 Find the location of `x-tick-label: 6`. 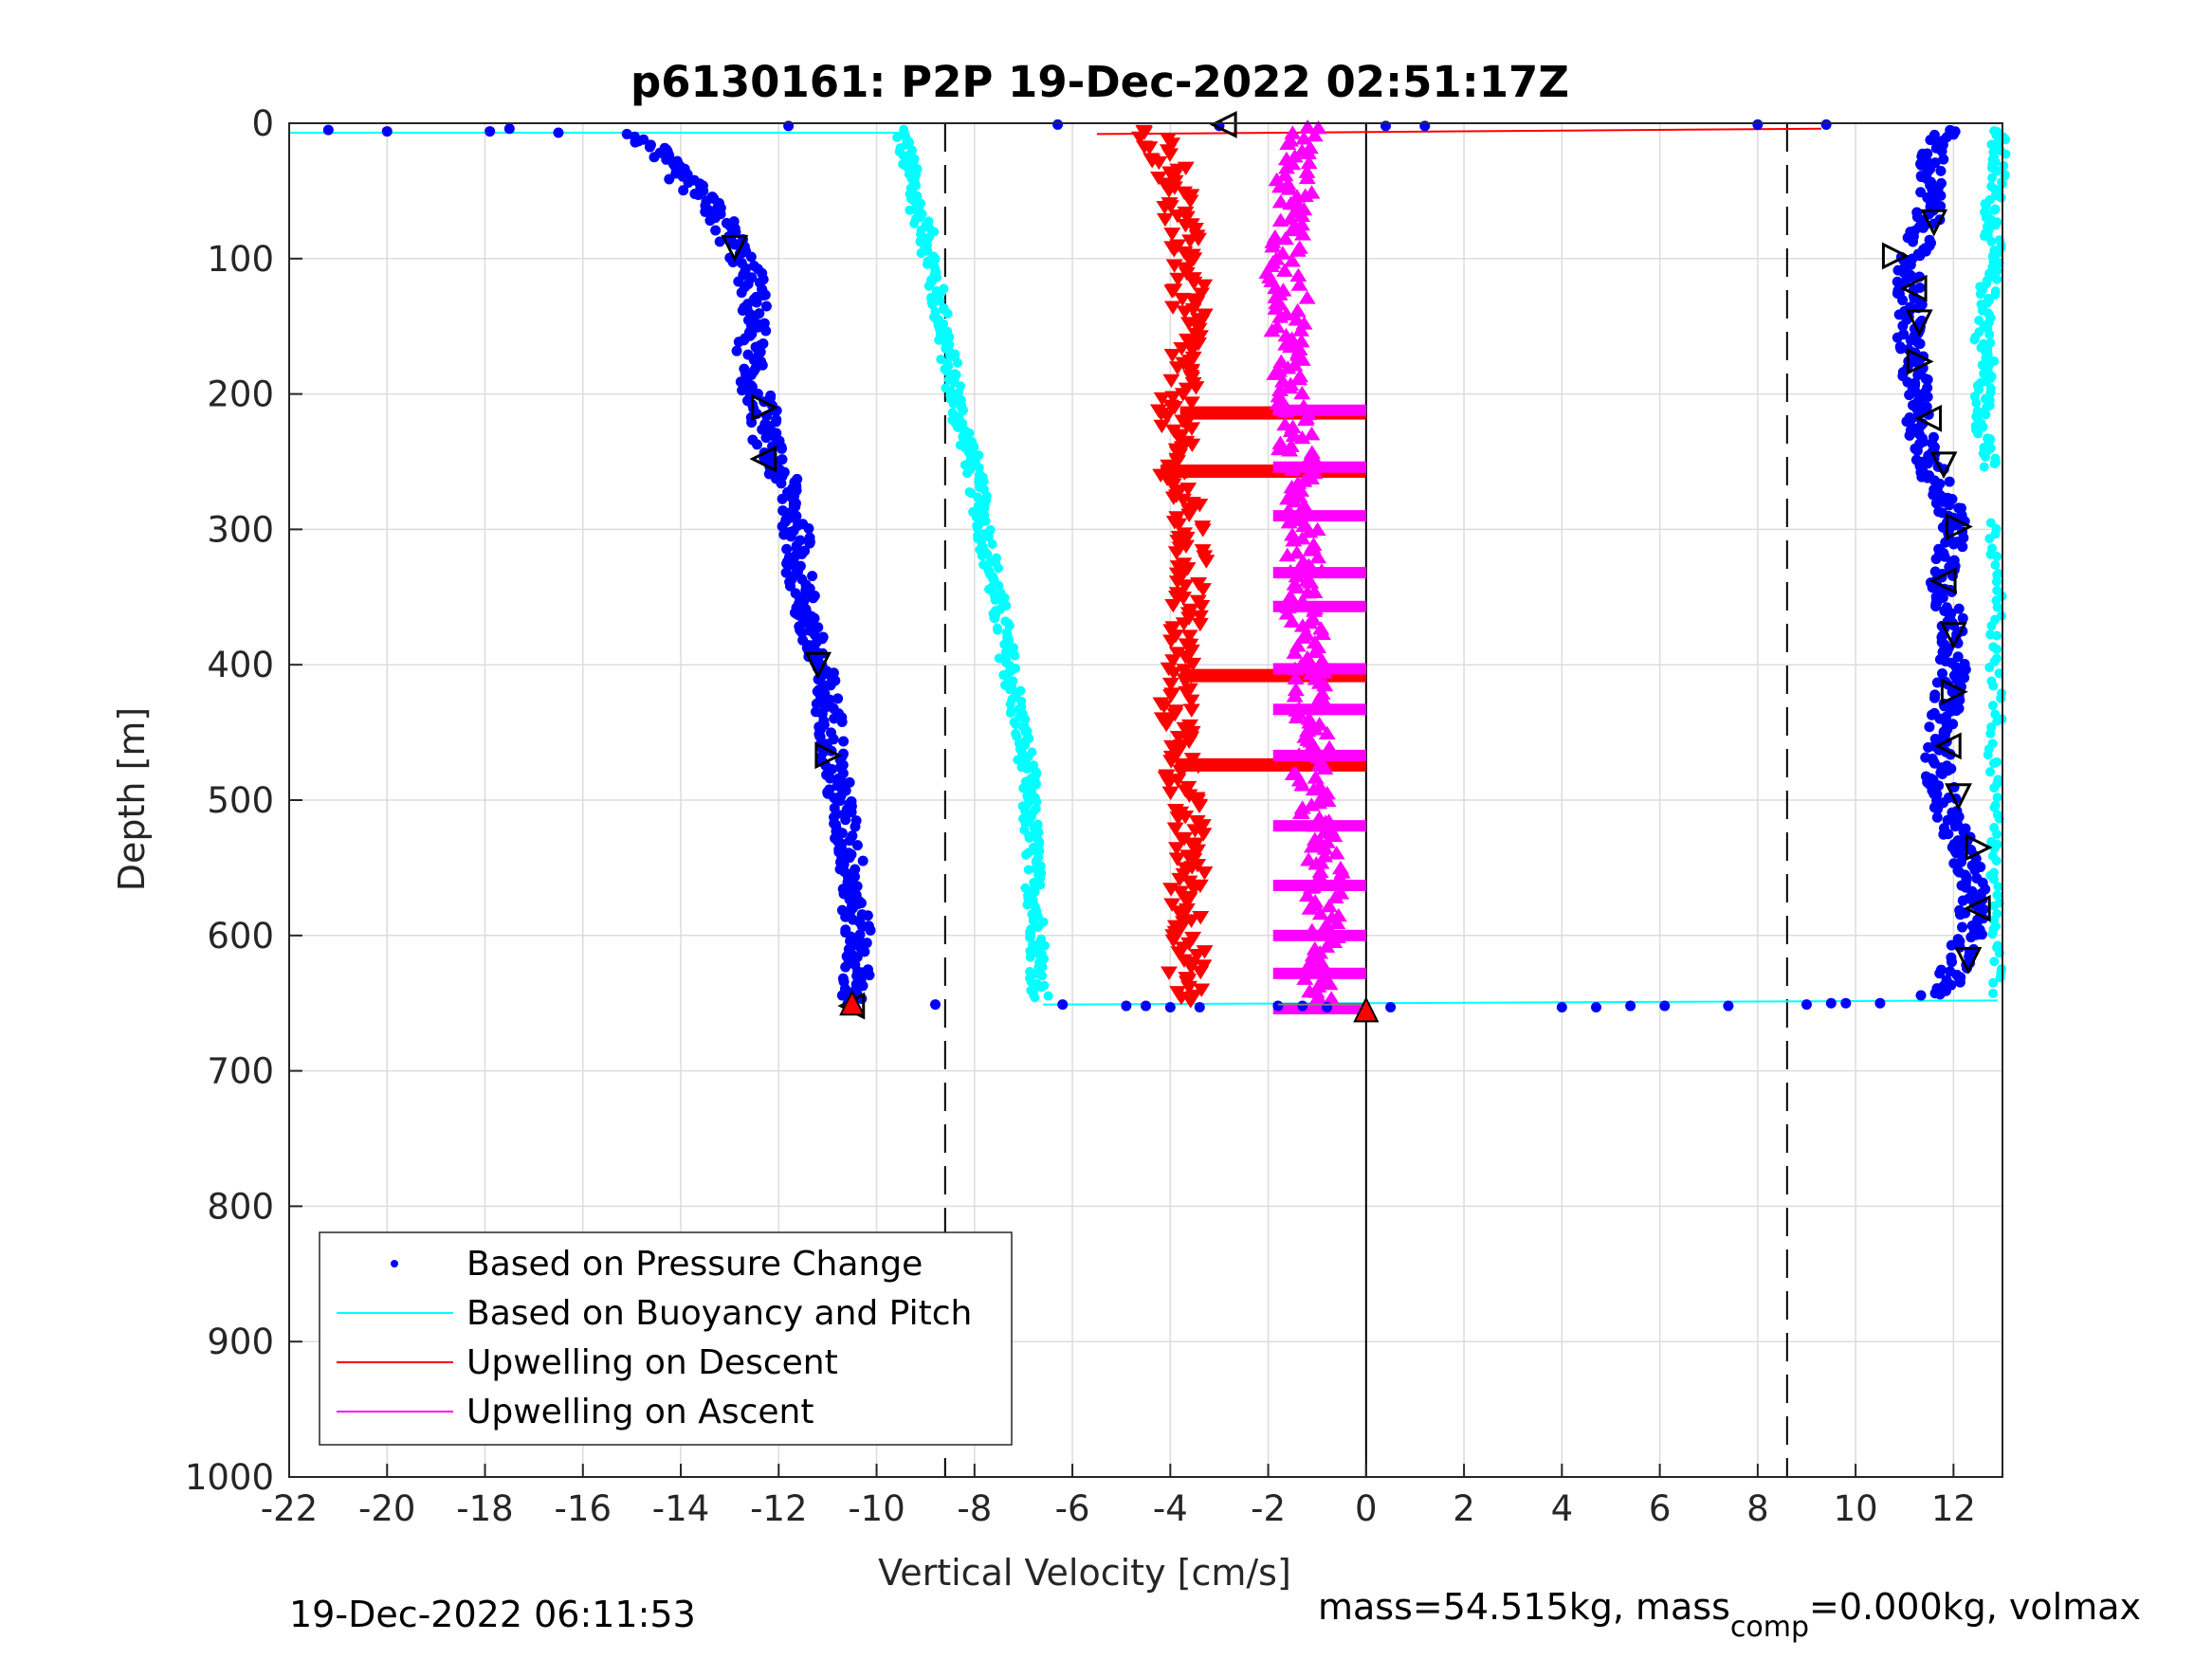

x-tick-label: 6 is located at coordinates (1660, 1508).